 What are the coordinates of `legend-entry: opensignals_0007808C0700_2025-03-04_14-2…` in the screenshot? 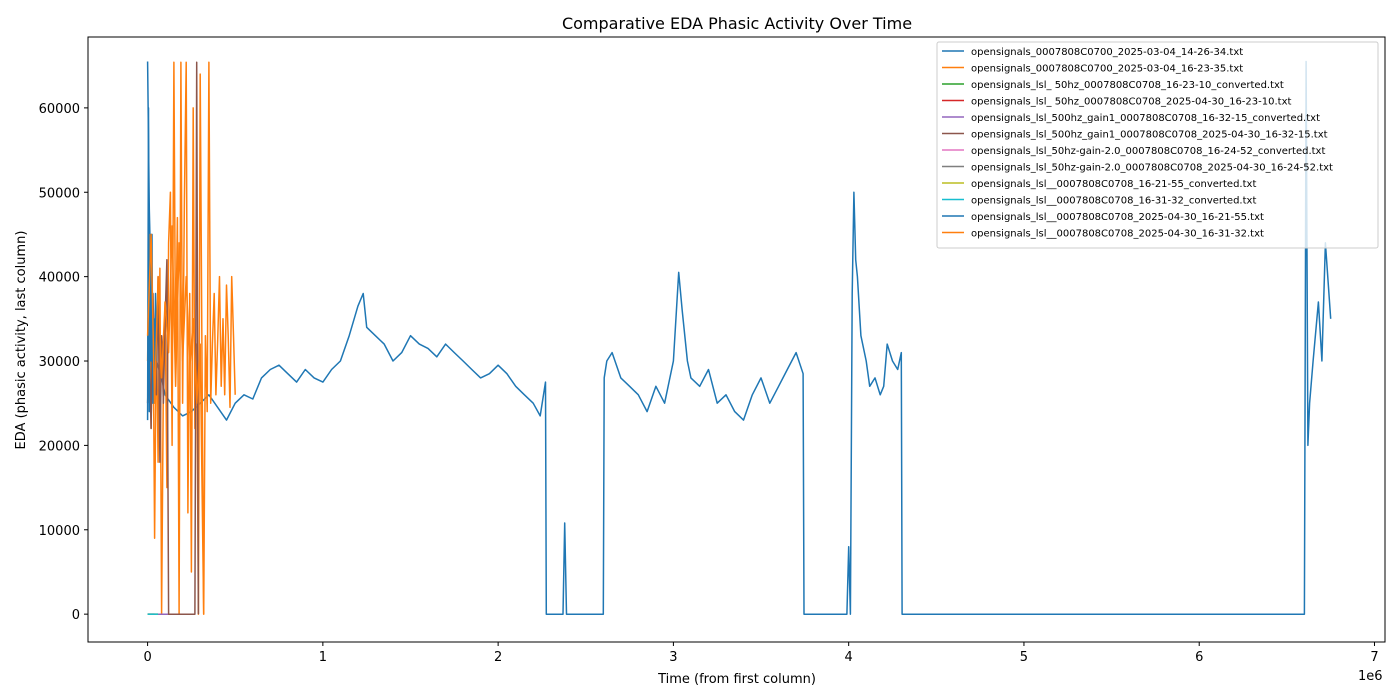 It's located at (1107, 52).